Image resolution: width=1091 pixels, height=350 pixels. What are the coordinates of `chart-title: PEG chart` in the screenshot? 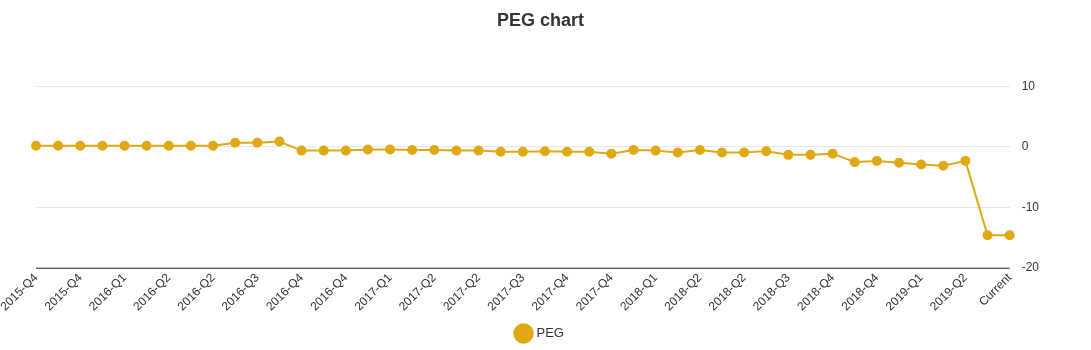 It's located at (540, 19).